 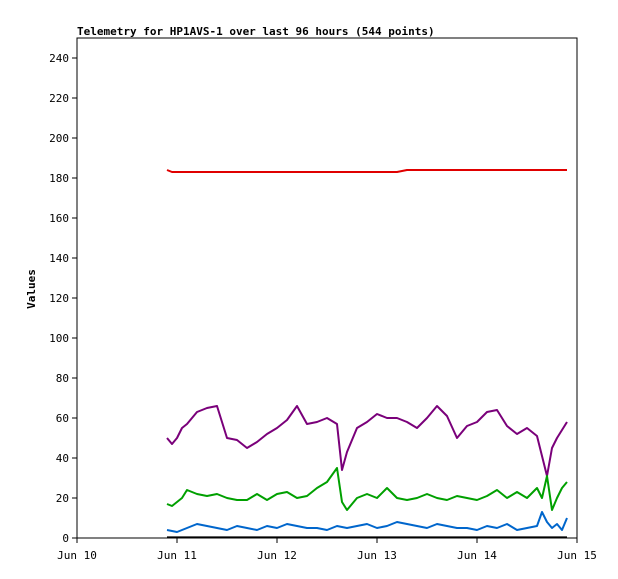 I want to click on x-tick-label: Jun 15, so click(x=577, y=555).